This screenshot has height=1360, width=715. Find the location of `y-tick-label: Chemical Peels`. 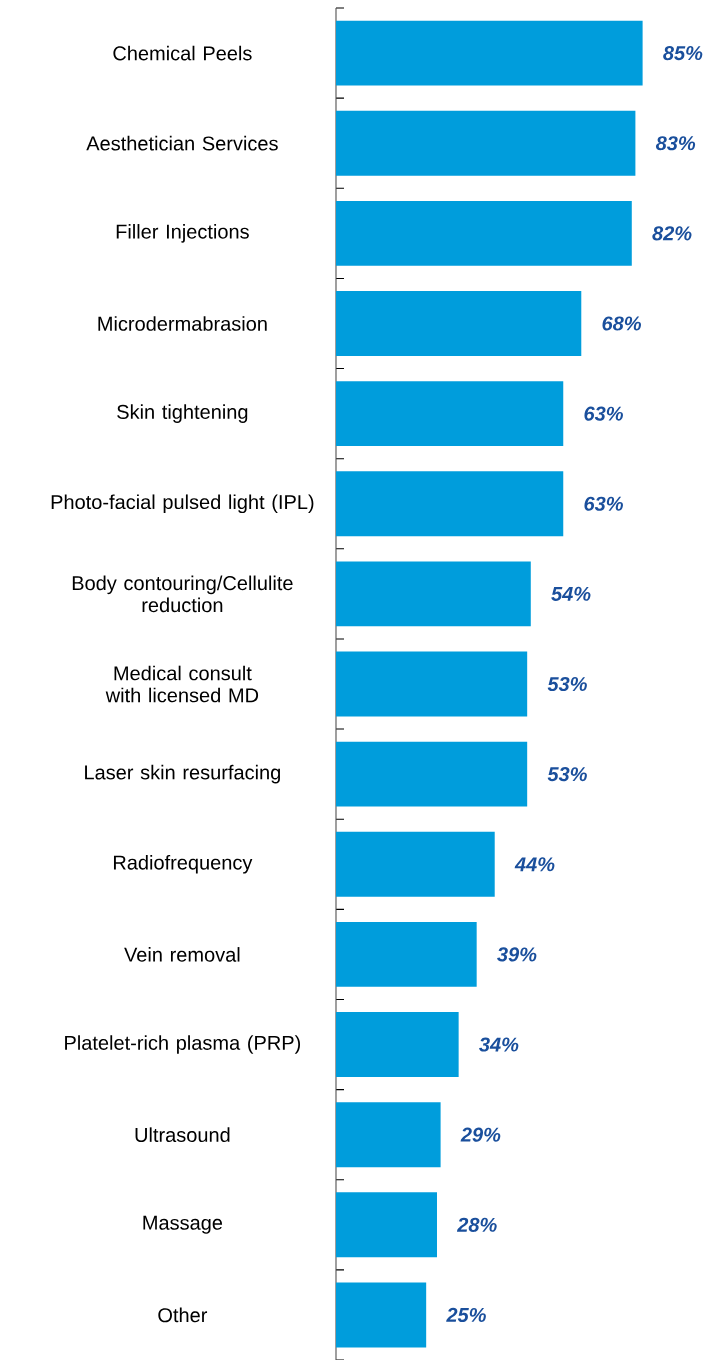

y-tick-label: Chemical Peels is located at coordinates (182, 53).